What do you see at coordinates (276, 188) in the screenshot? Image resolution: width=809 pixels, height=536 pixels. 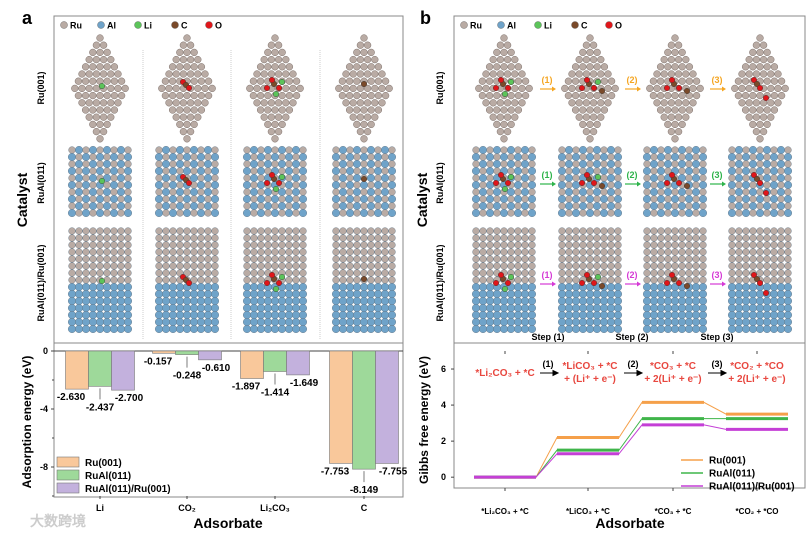 I see `li-atom` at bounding box center [276, 188].